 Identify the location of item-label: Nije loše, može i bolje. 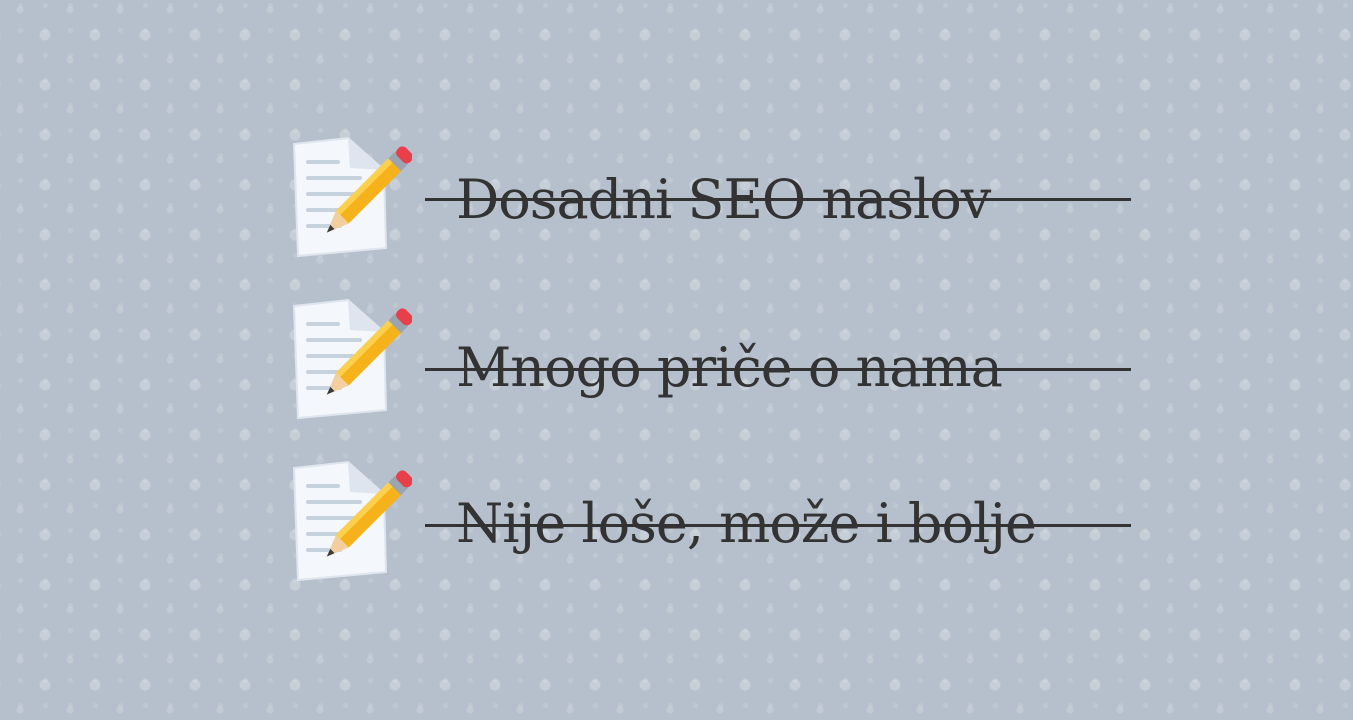
(746, 523).